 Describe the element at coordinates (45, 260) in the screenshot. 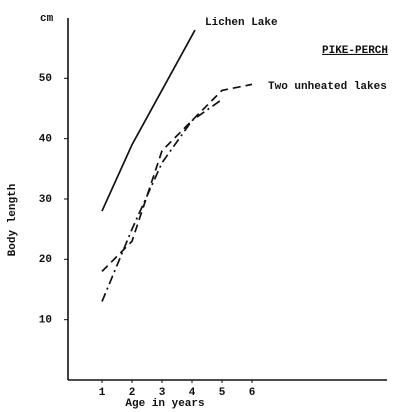

I see `y-tick-label: 20` at that location.